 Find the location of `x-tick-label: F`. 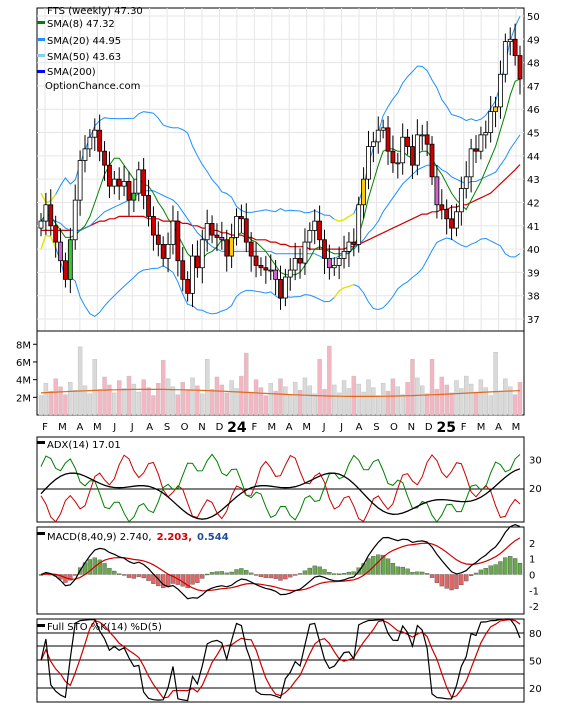

x-tick-label: F is located at coordinates (254, 427).